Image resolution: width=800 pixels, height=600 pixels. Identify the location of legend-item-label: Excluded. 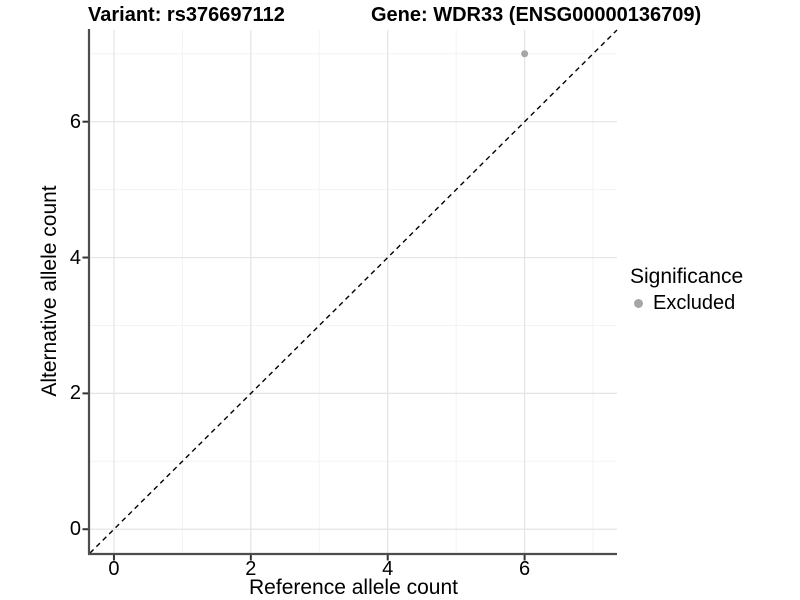
(694, 303).